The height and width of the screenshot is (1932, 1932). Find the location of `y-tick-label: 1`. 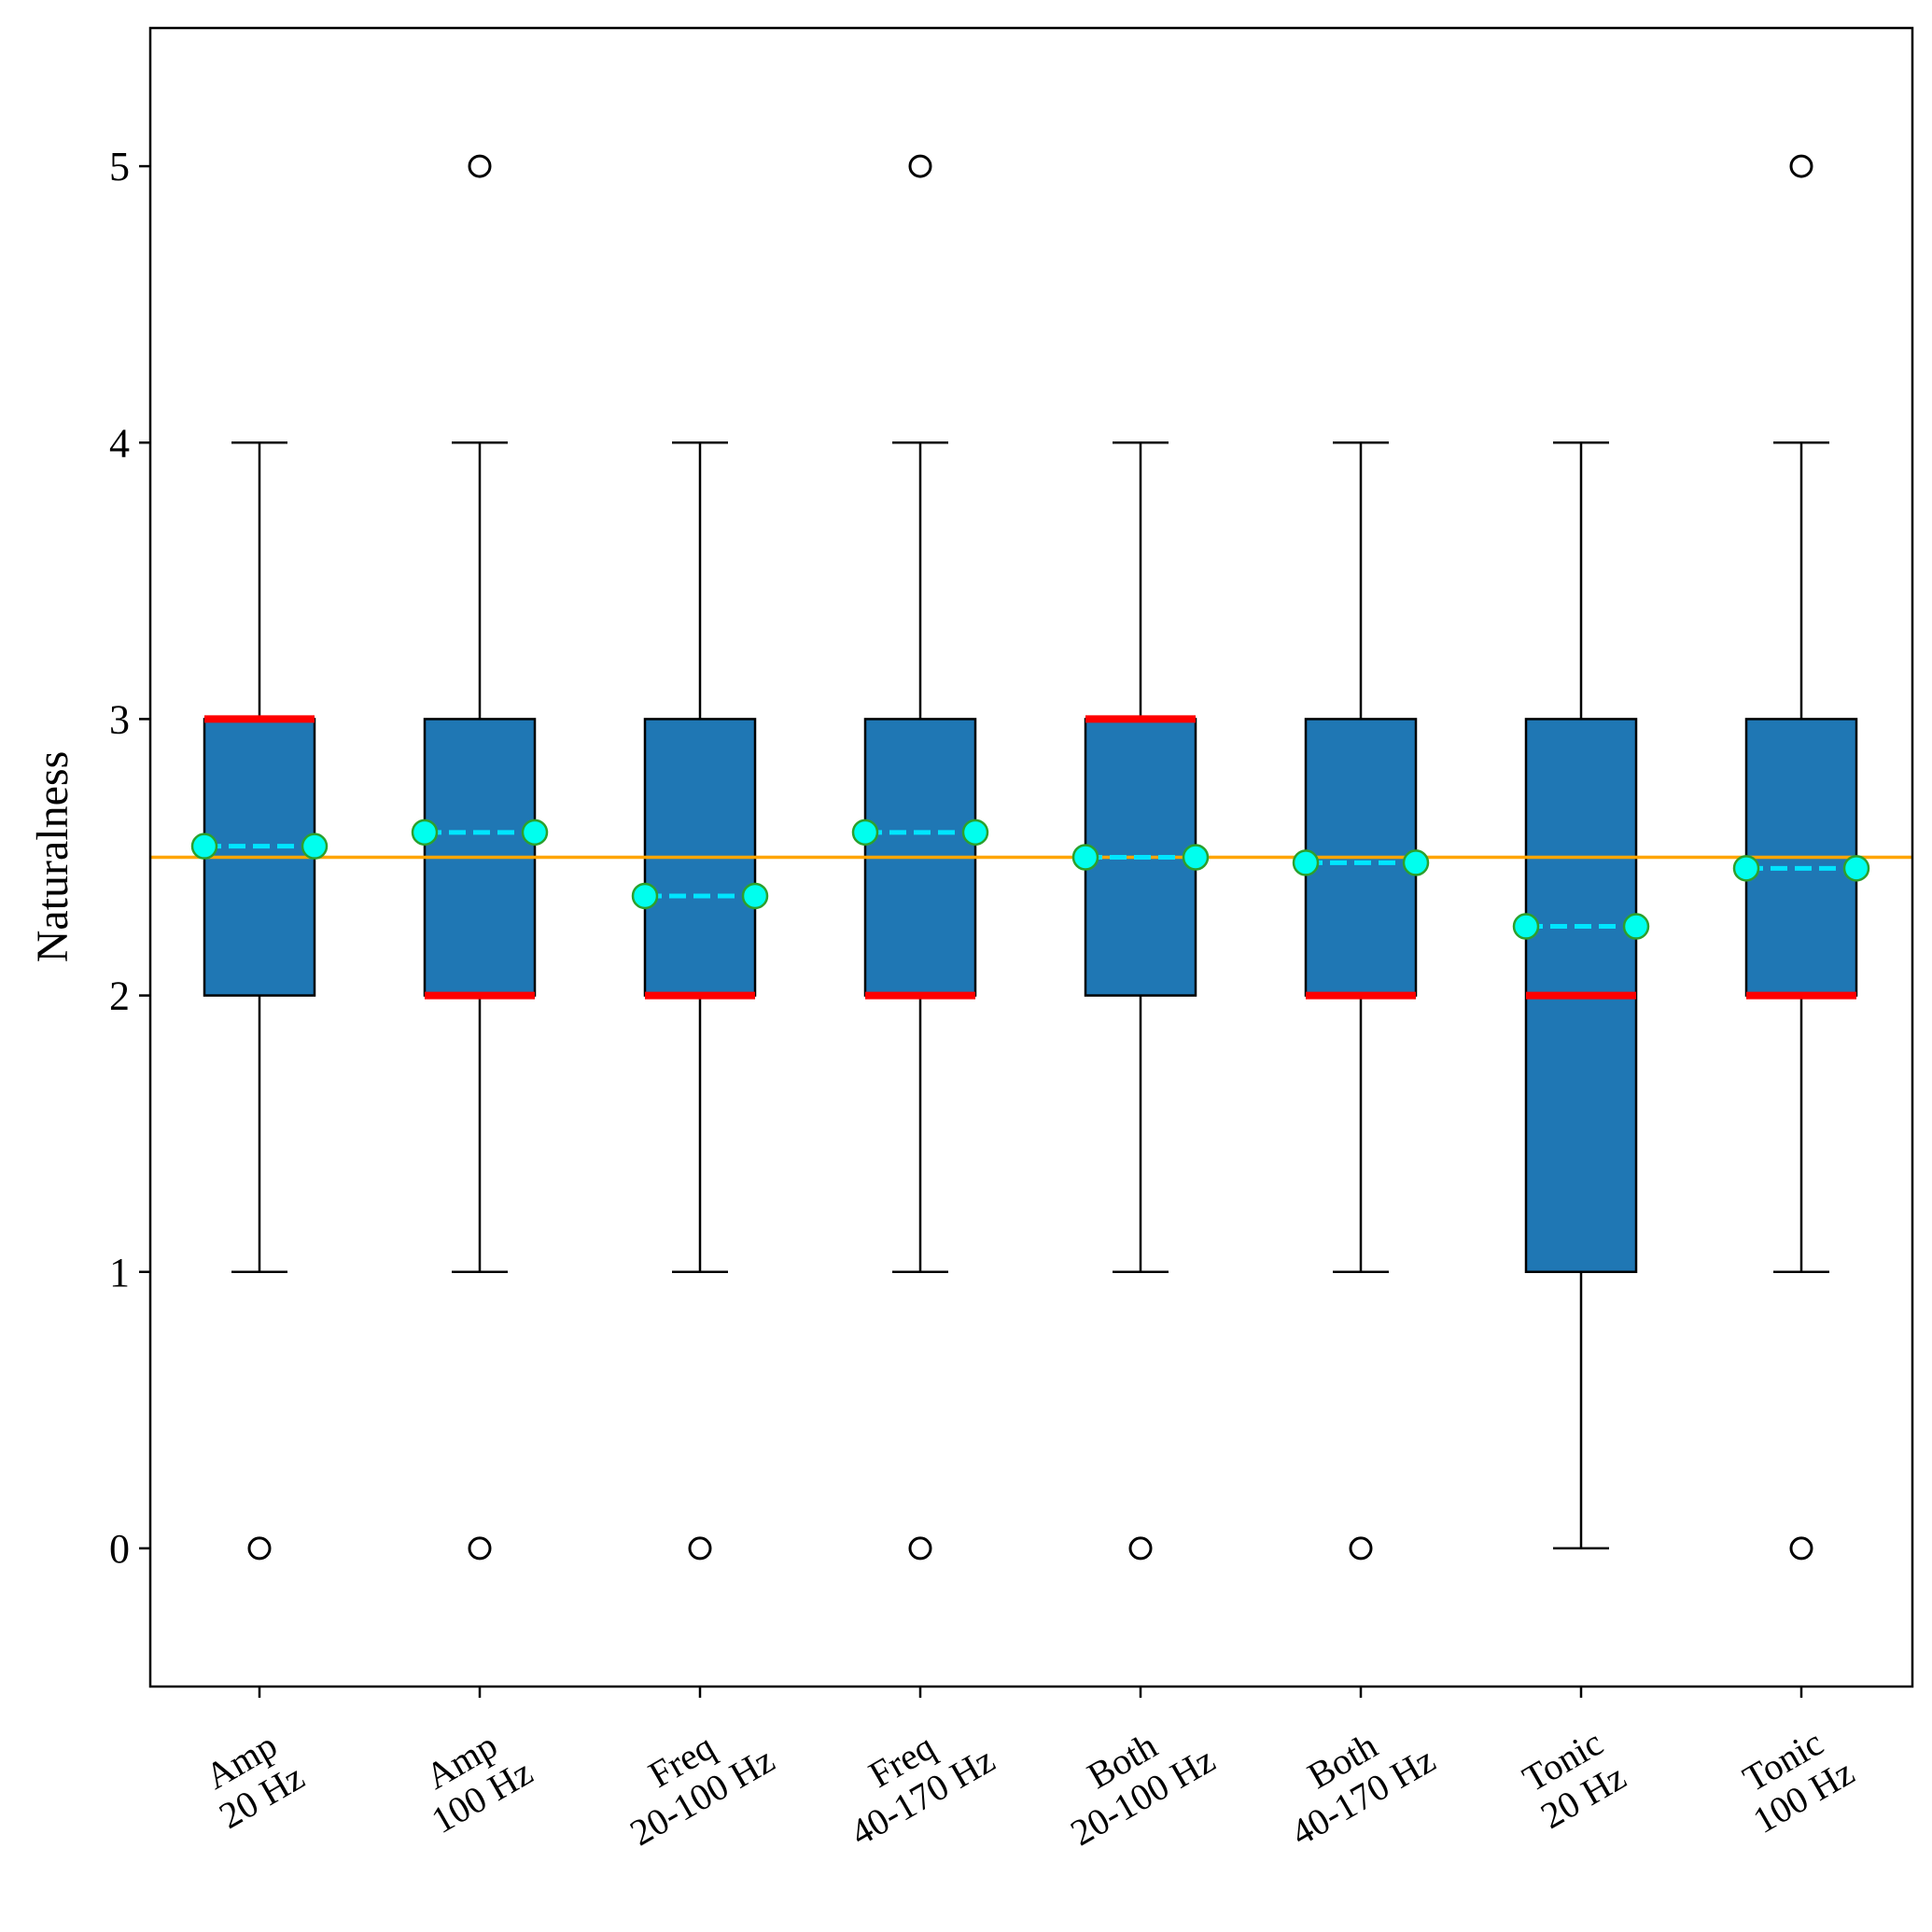

y-tick-label: 1 is located at coordinates (119, 1272).